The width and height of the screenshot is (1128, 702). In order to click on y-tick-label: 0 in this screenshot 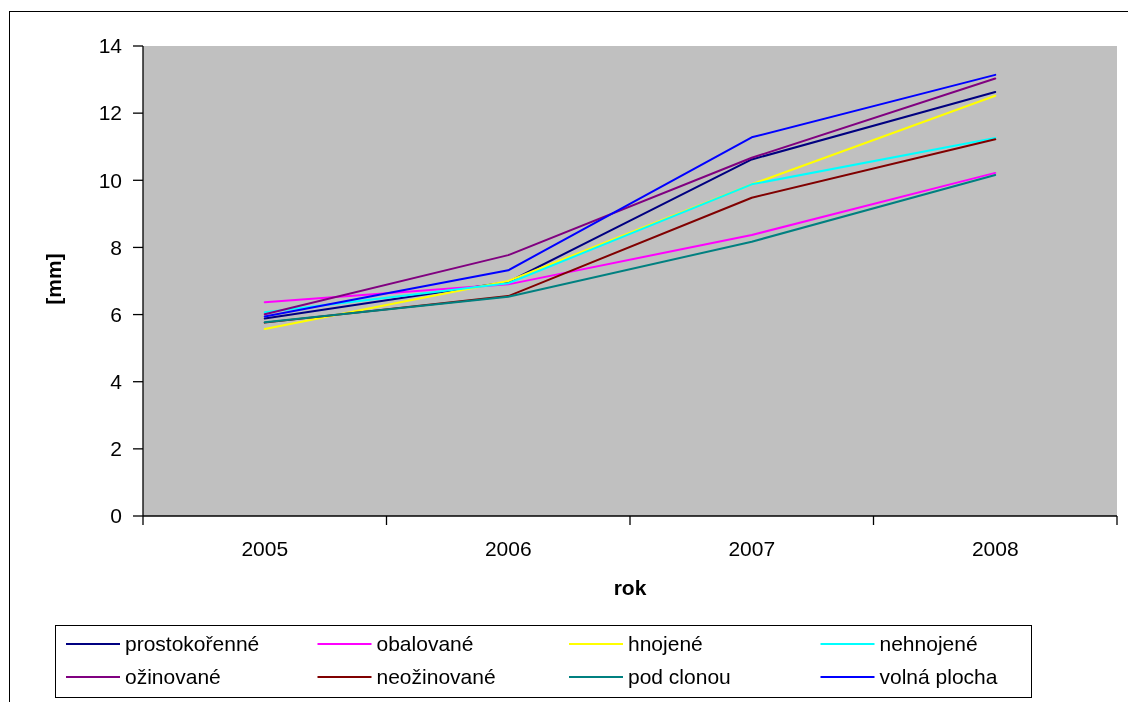, I will do `click(116, 516)`.